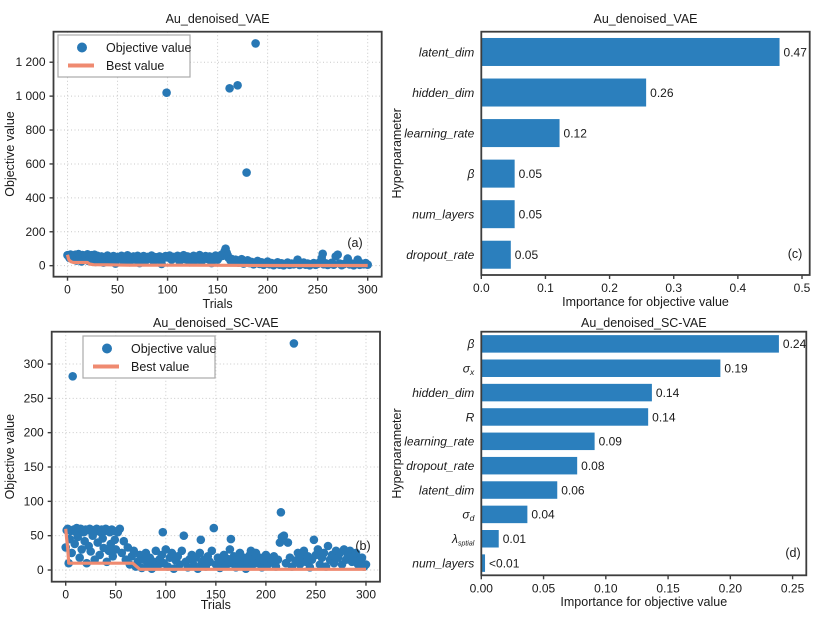 This screenshot has width=825, height=621. What do you see at coordinates (544, 588) in the screenshot?
I see `x-tick-label: 0.05` at bounding box center [544, 588].